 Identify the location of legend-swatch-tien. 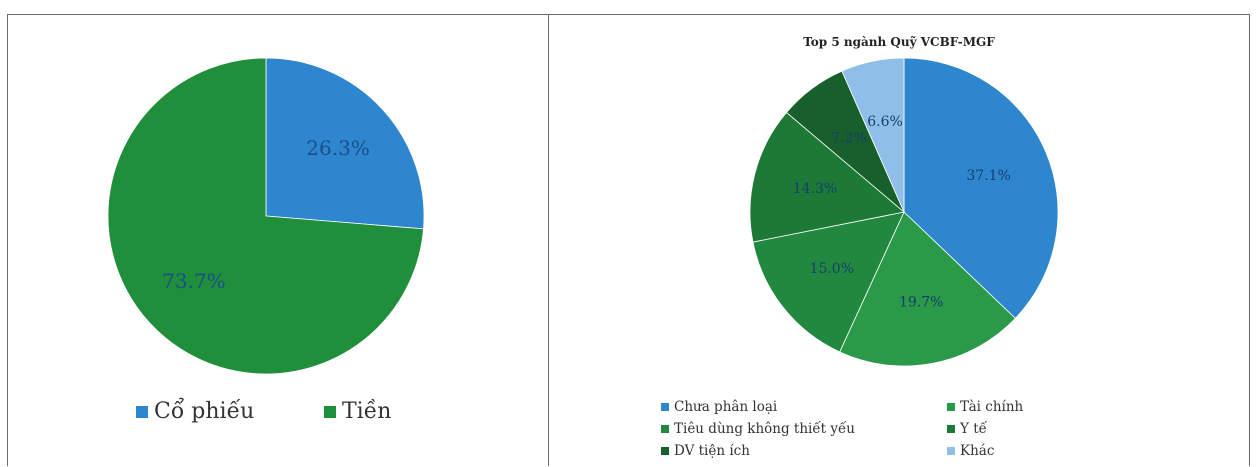
(330, 411).